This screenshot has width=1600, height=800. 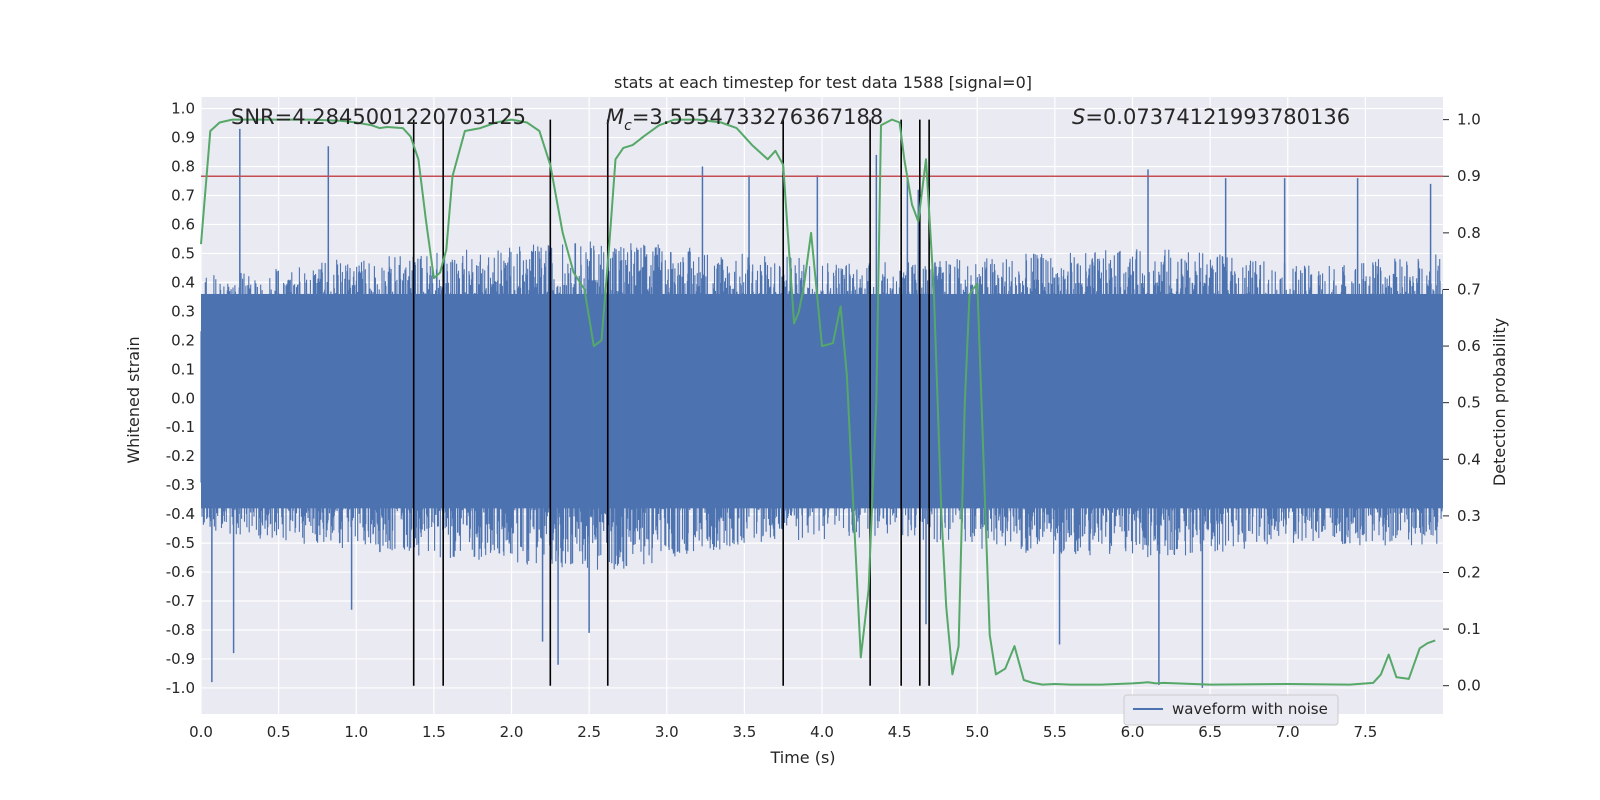 I want to click on s-annotation: S=0.07374121993780136, so click(x=1211, y=117).